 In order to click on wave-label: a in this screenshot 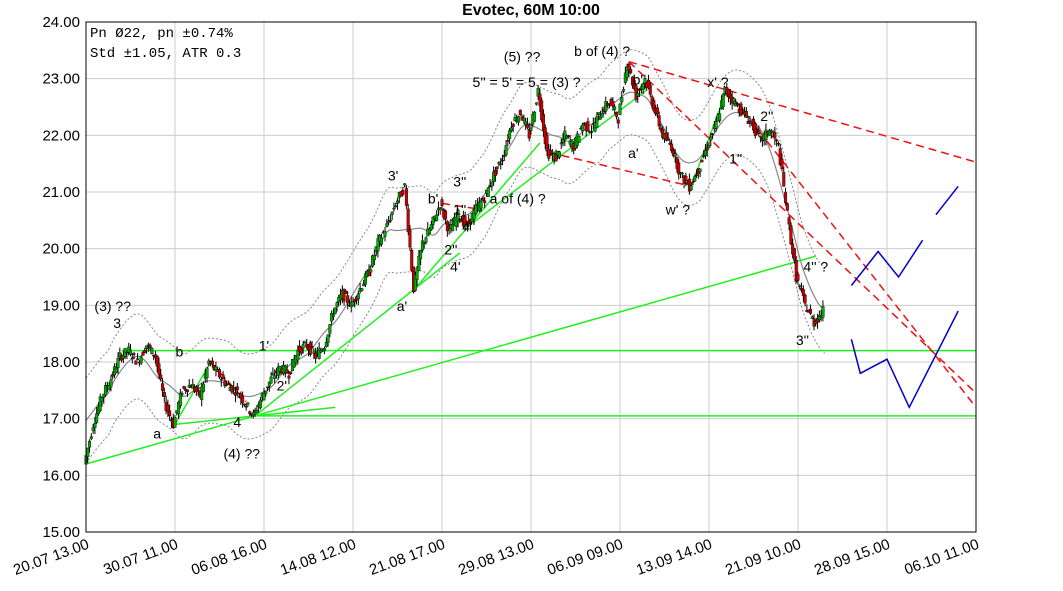, I will do `click(157, 434)`.